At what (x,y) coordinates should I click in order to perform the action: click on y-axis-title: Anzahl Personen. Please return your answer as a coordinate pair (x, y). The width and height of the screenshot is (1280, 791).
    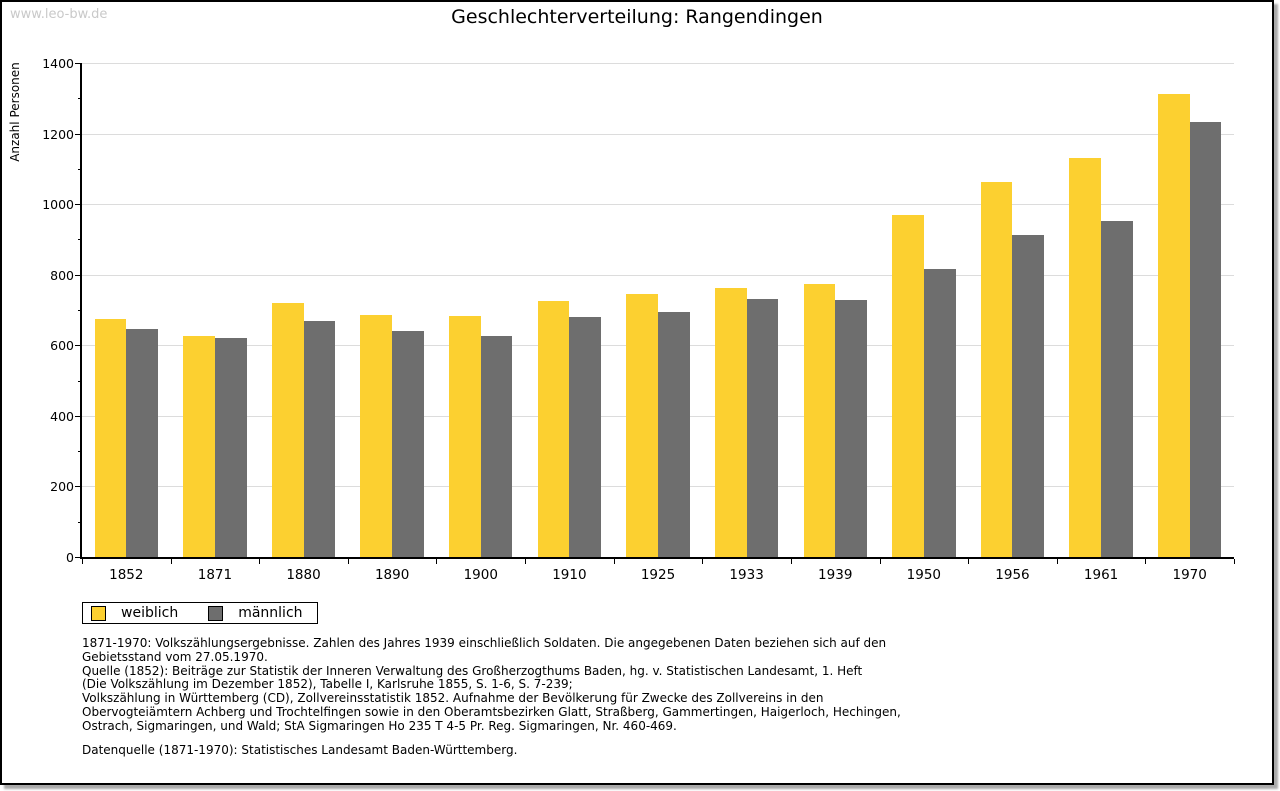
    Looking at the image, I should click on (15, 112).